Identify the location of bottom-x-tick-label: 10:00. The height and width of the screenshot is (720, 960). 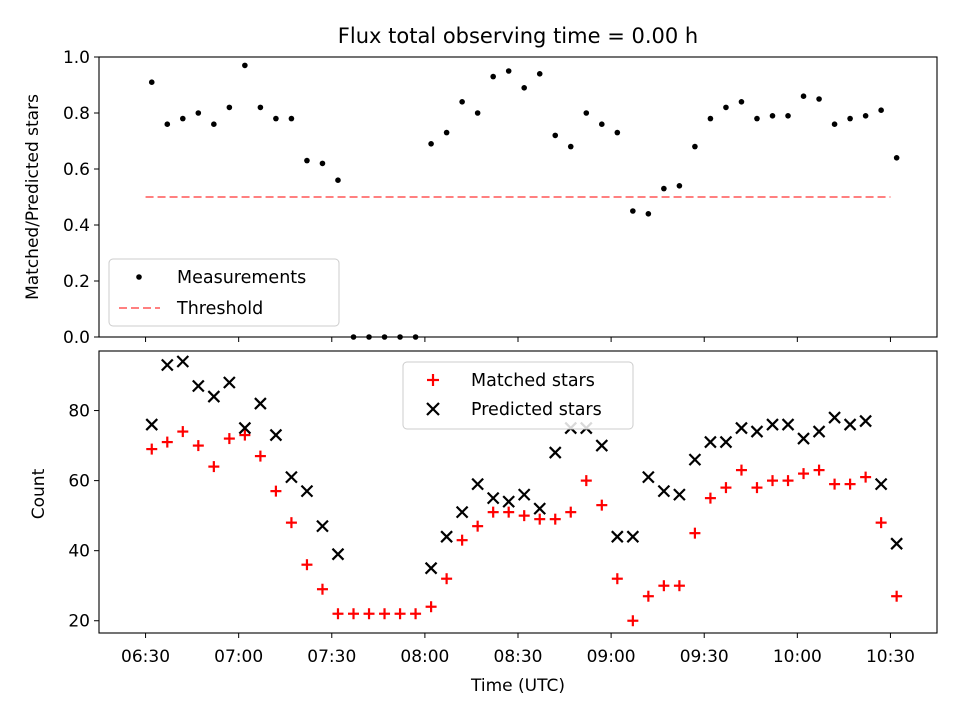
(797, 657).